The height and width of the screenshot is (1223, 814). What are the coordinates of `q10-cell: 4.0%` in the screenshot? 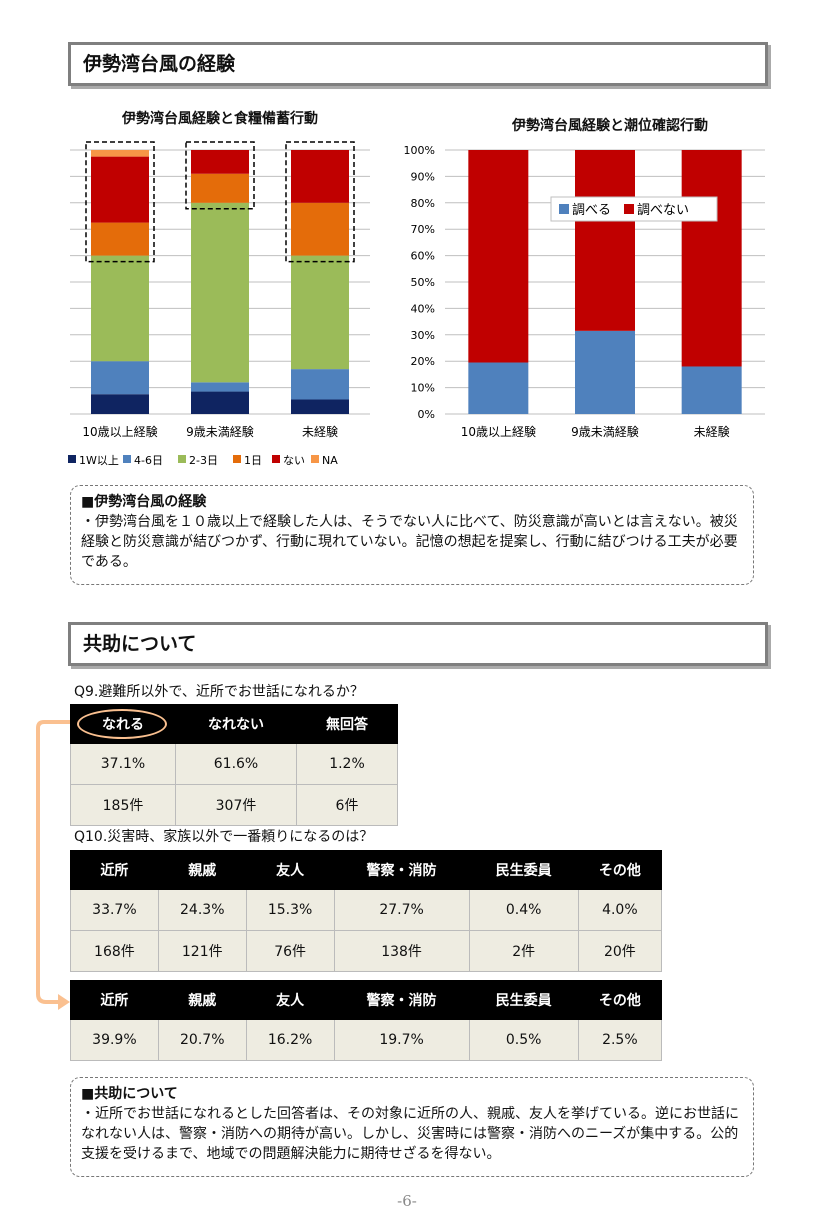 It's located at (620, 910).